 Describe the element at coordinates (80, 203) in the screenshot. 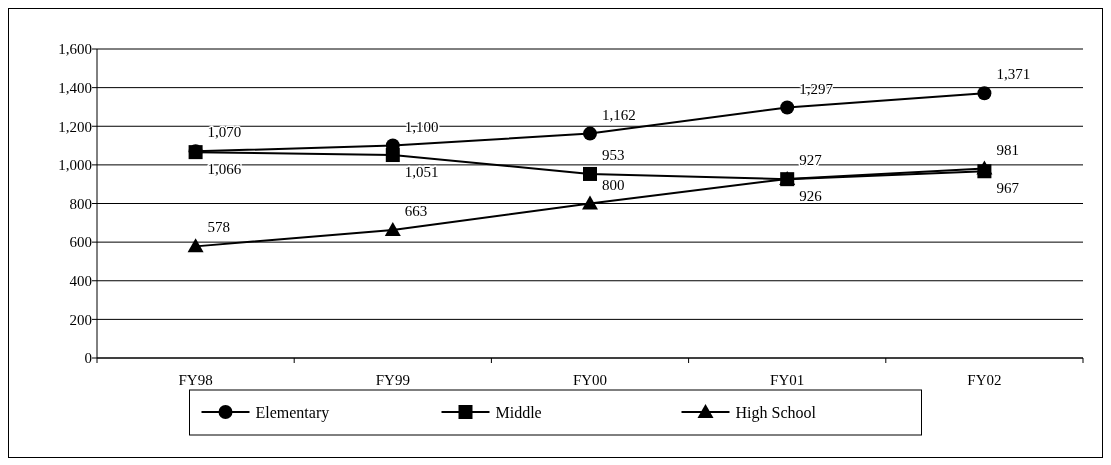

I see `y-tick-label: 800` at that location.